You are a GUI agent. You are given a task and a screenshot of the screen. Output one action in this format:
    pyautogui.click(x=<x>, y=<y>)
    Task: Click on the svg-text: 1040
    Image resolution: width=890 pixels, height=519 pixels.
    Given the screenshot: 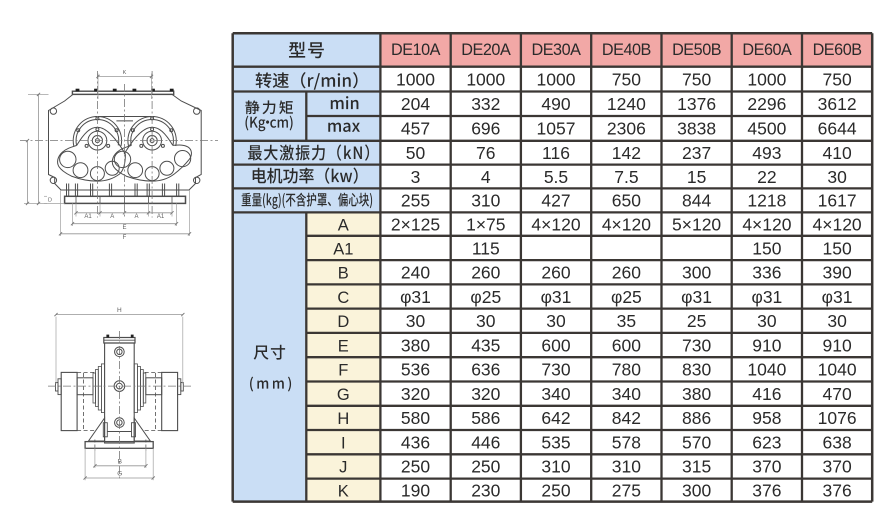 What is the action you would take?
    pyautogui.click(x=766, y=370)
    